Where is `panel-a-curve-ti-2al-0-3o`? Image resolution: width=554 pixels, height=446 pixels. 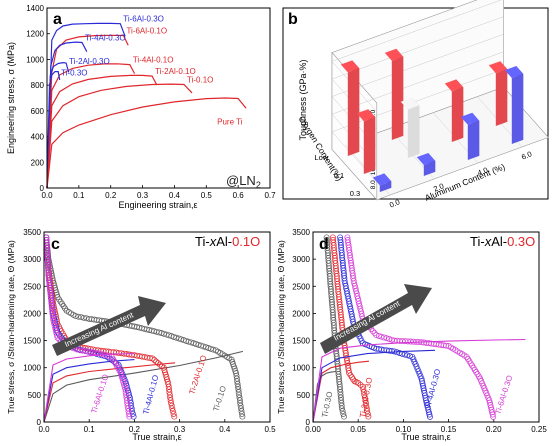
panel-a-curve-ti-2al-0-3o is located at coordinates (58, 125).